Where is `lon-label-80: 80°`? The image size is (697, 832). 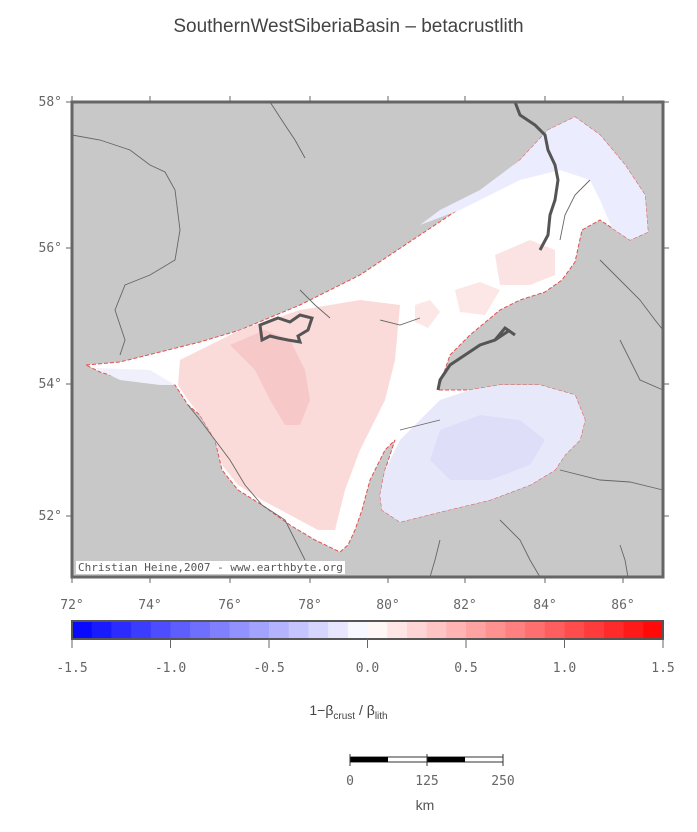 lon-label-80: 80° is located at coordinates (388, 605).